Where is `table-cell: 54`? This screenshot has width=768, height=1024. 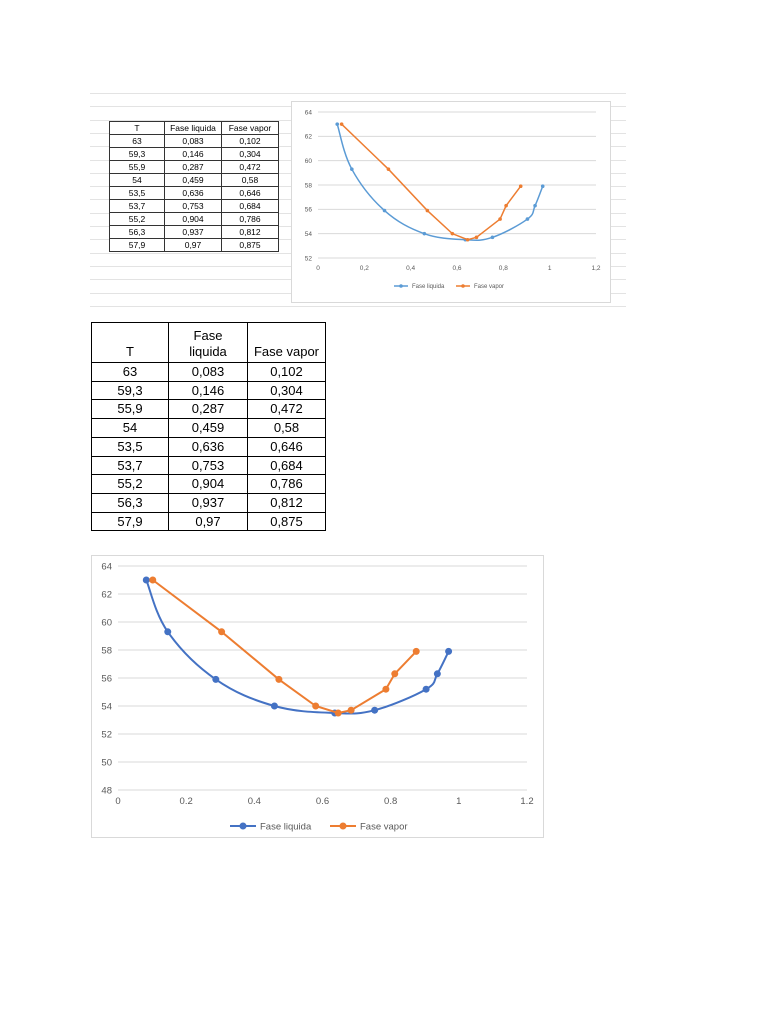 table-cell: 54 is located at coordinates (130, 428).